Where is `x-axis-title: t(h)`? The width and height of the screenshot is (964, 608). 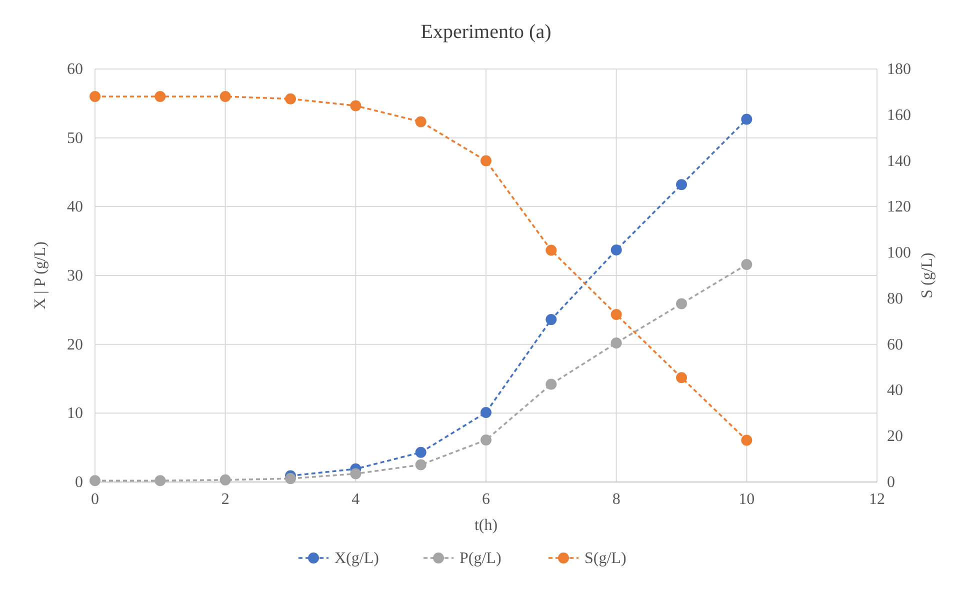 x-axis-title: t(h) is located at coordinates (486, 525).